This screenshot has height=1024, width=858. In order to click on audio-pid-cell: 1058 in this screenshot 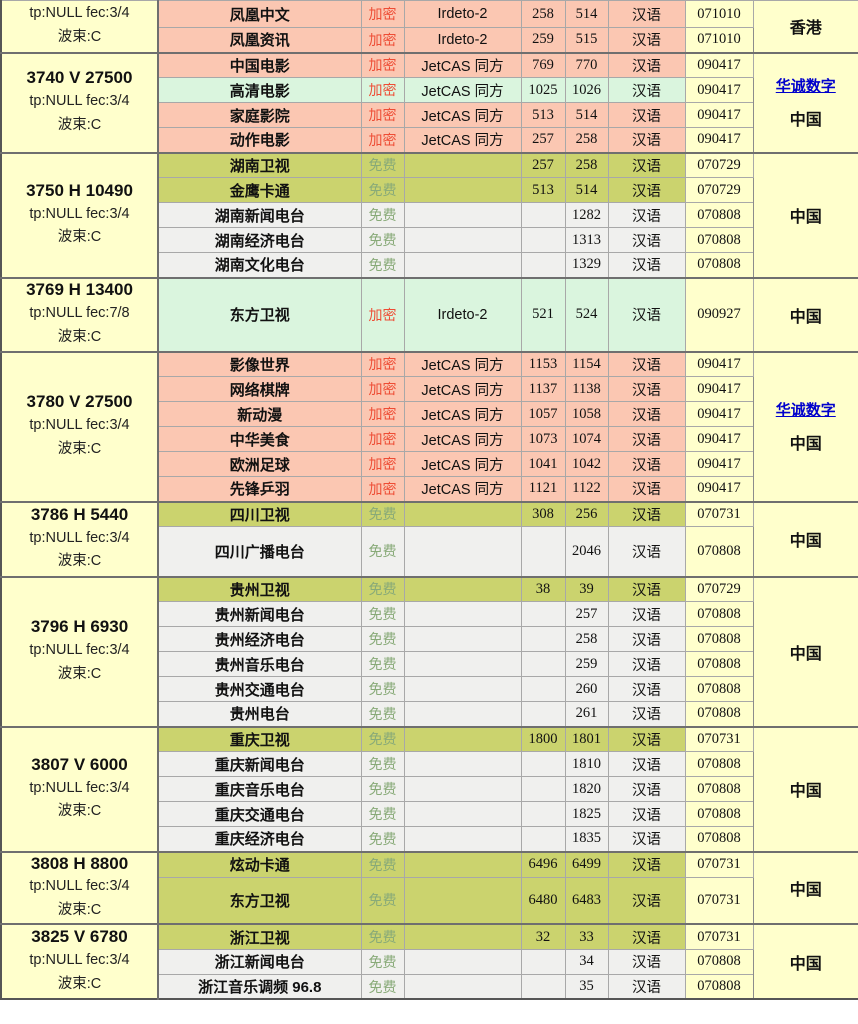, I will do `click(586, 414)`.